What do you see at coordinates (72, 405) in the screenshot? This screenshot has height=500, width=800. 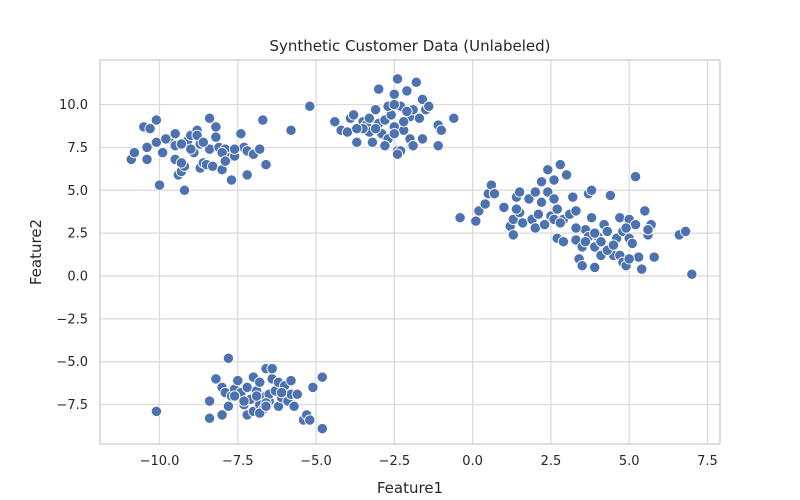 I see `y-tick-label: −7.5` at bounding box center [72, 405].